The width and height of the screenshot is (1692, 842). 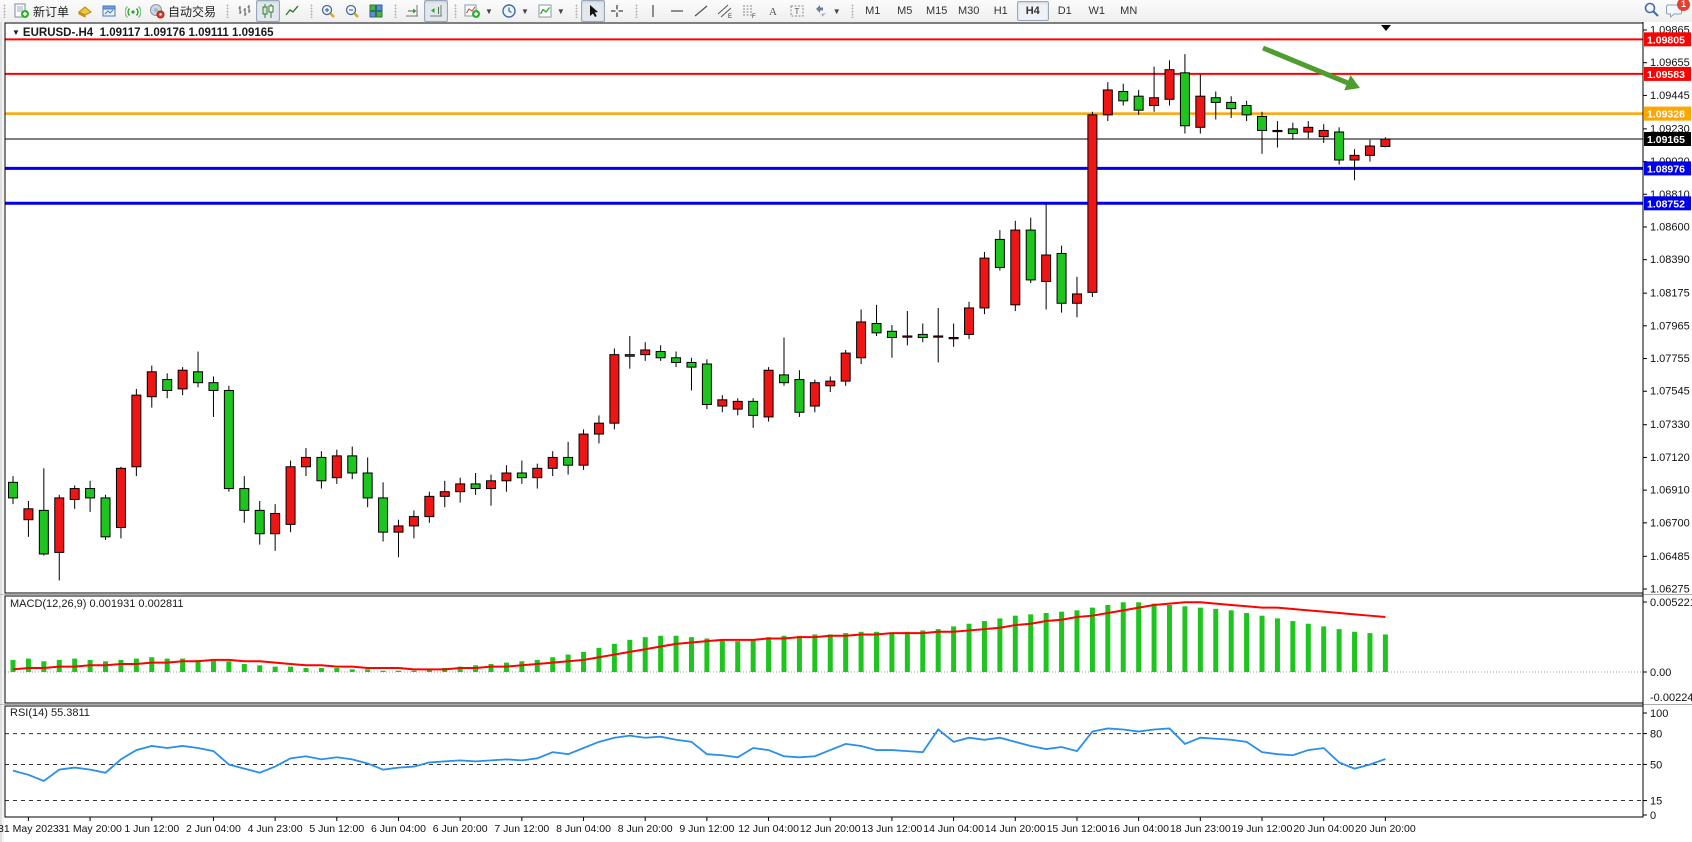 I want to click on toolbar-group-cursor-tools, so click(x=602, y=11).